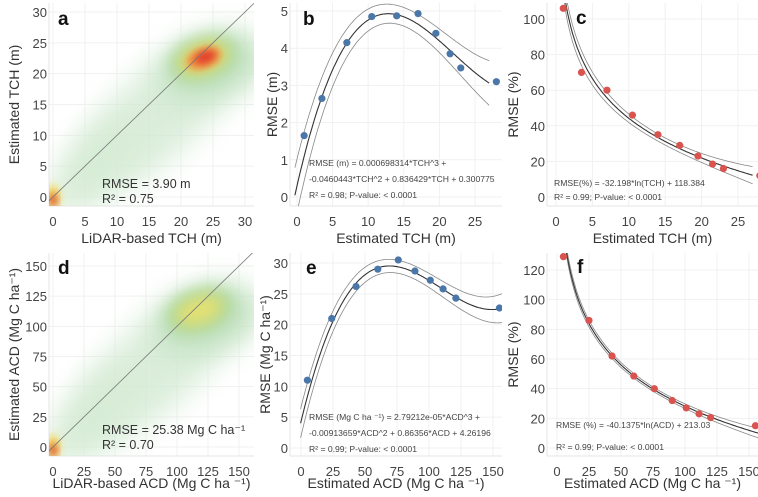 The image size is (758, 497). What do you see at coordinates (534, 270) in the screenshot?
I see `y-tick-label: 120` at bounding box center [534, 270].